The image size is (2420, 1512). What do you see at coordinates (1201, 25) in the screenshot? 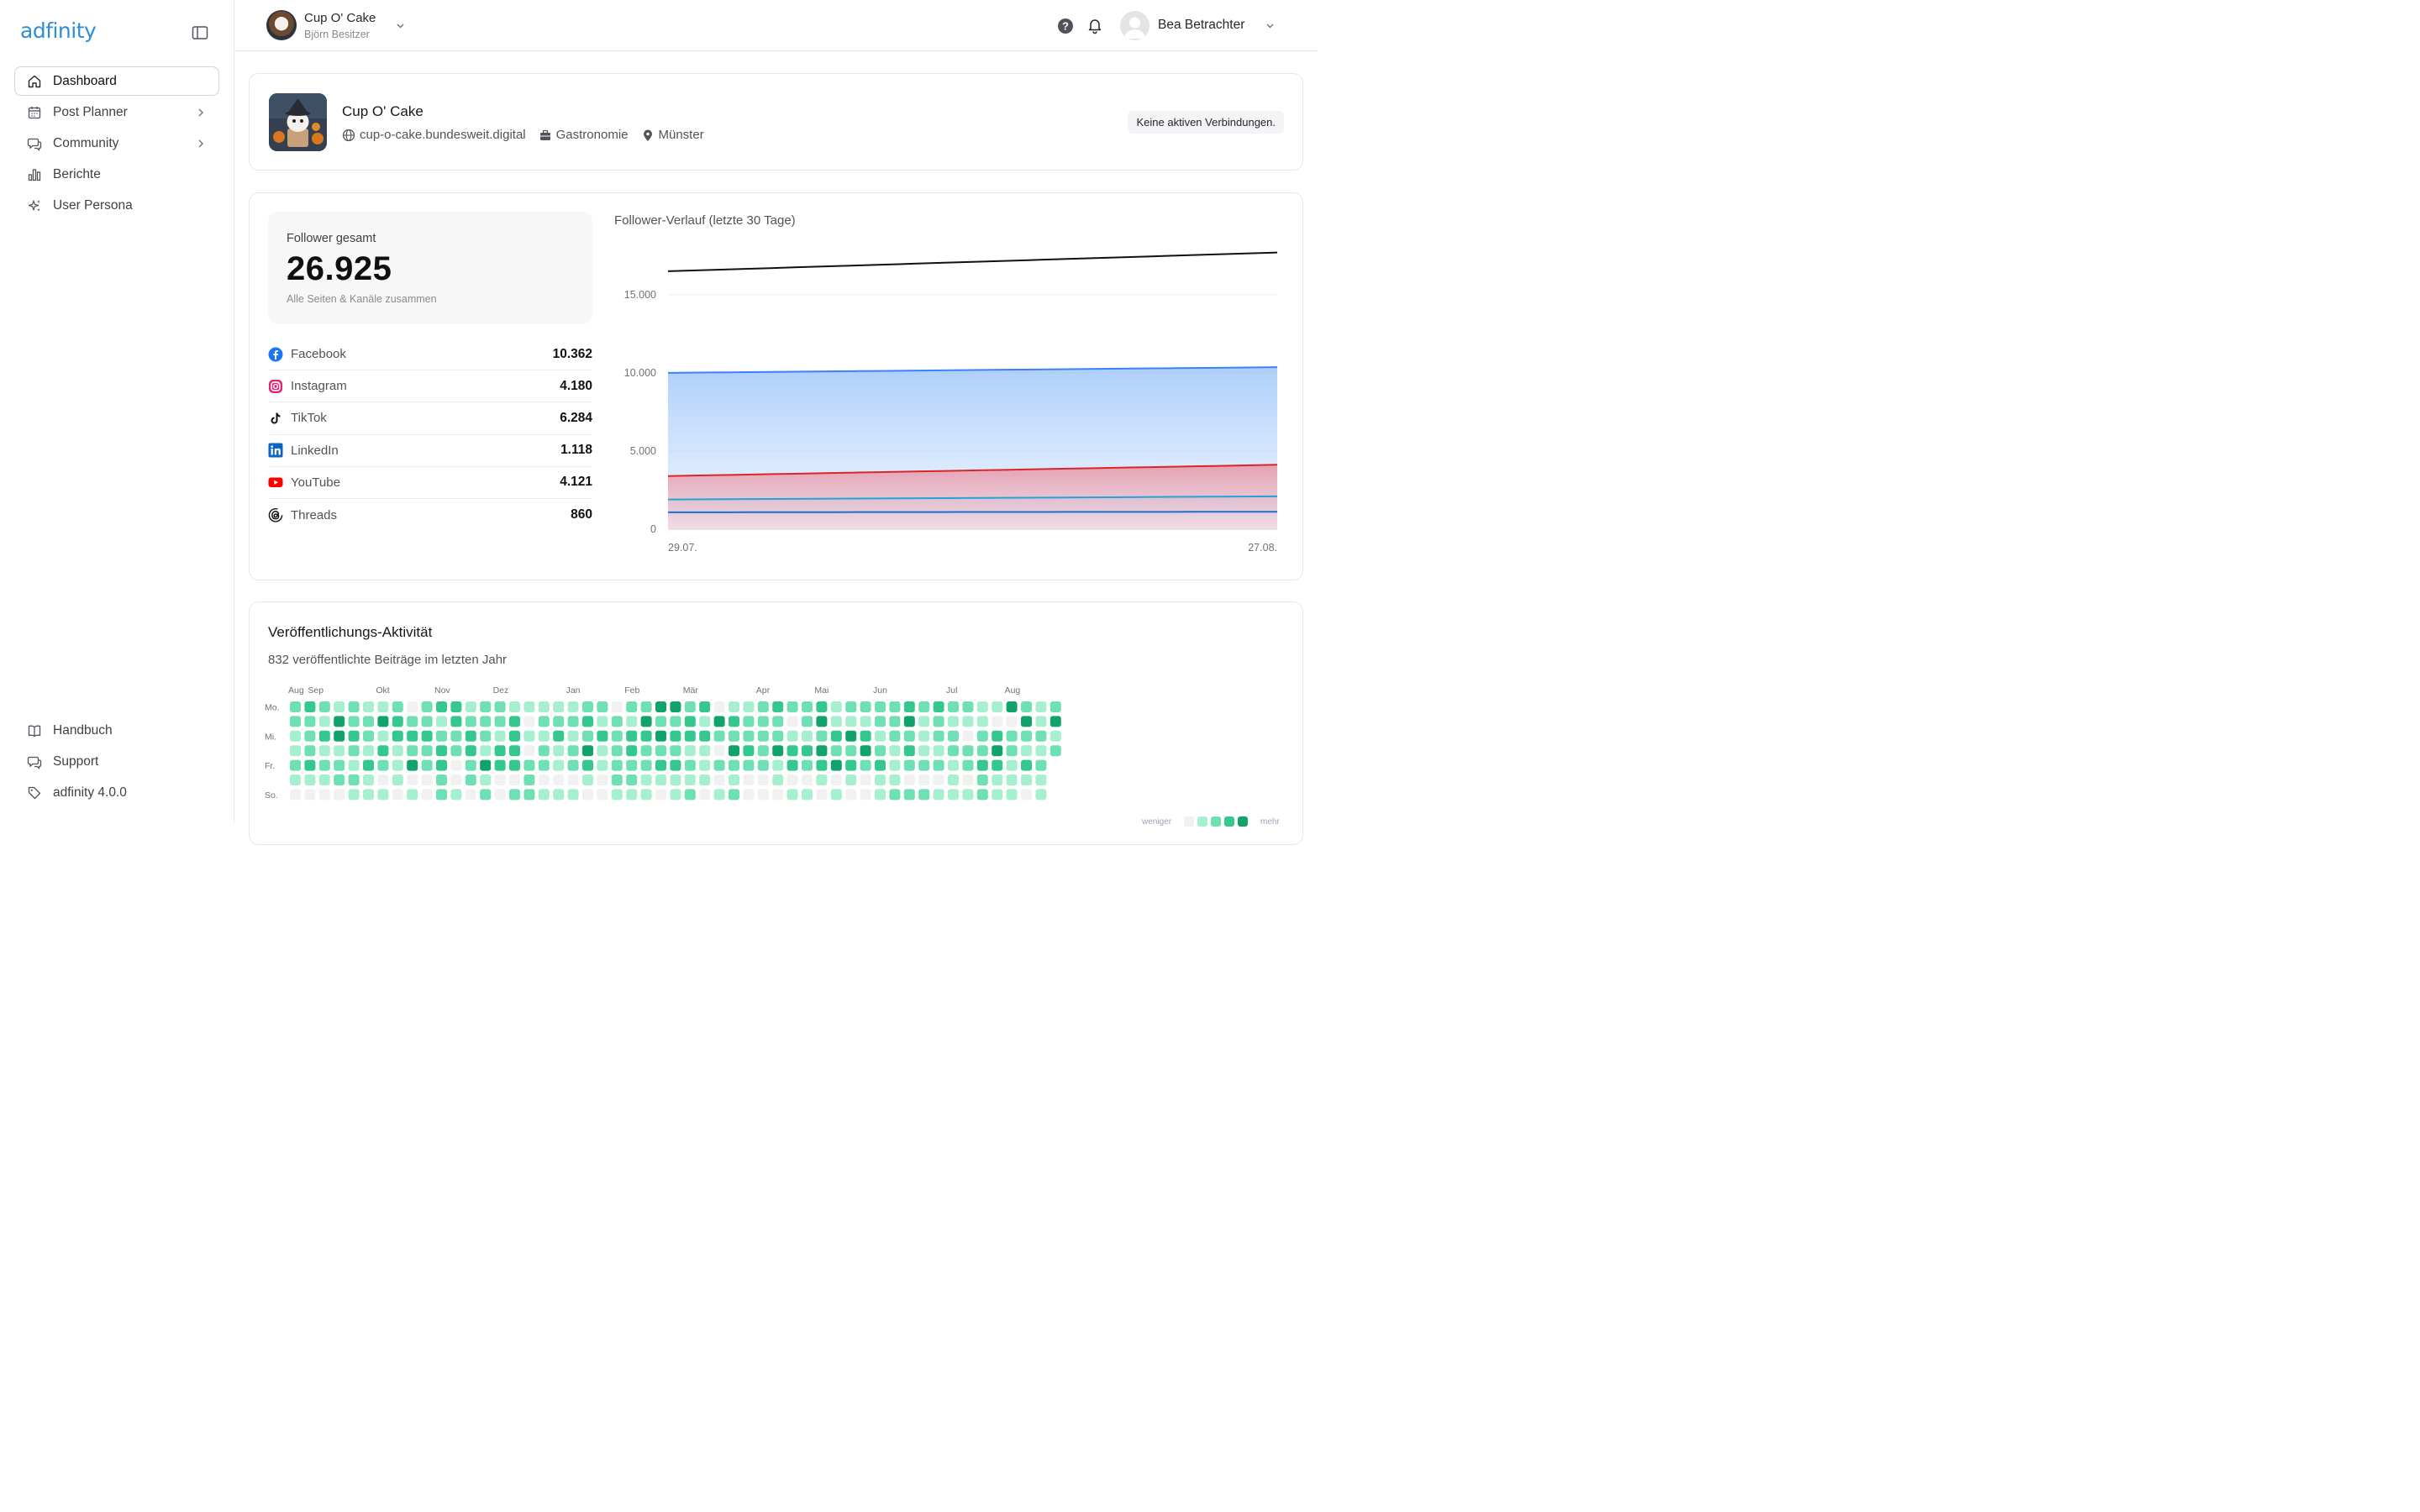
I see `user-name: Bea Betrachter` at bounding box center [1201, 25].